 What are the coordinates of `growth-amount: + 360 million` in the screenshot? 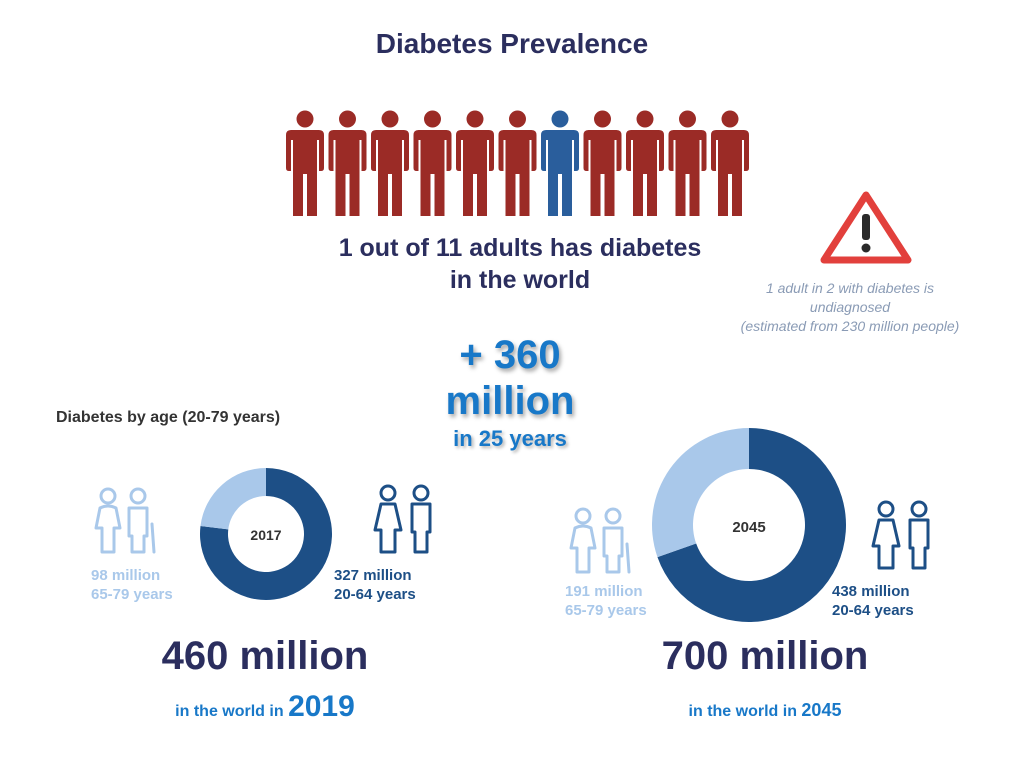 It's located at (510, 378).